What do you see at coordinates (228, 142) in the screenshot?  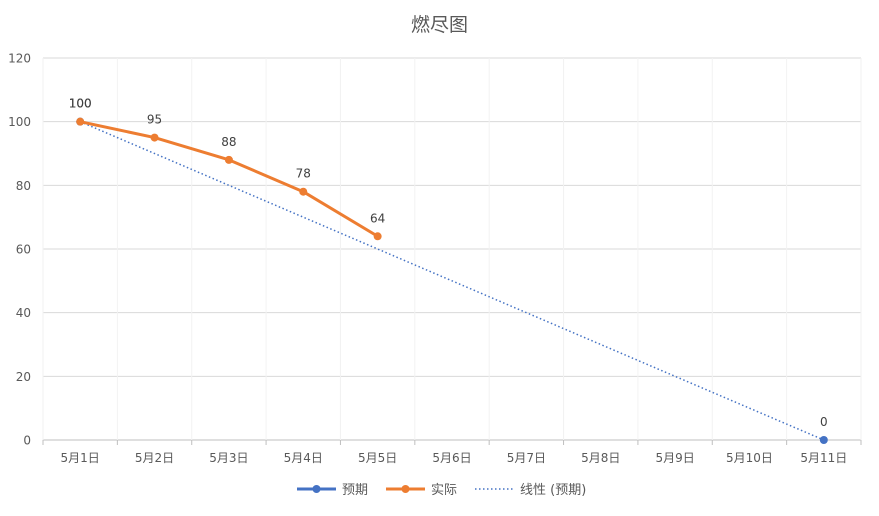 I see `data-label: 88` at bounding box center [228, 142].